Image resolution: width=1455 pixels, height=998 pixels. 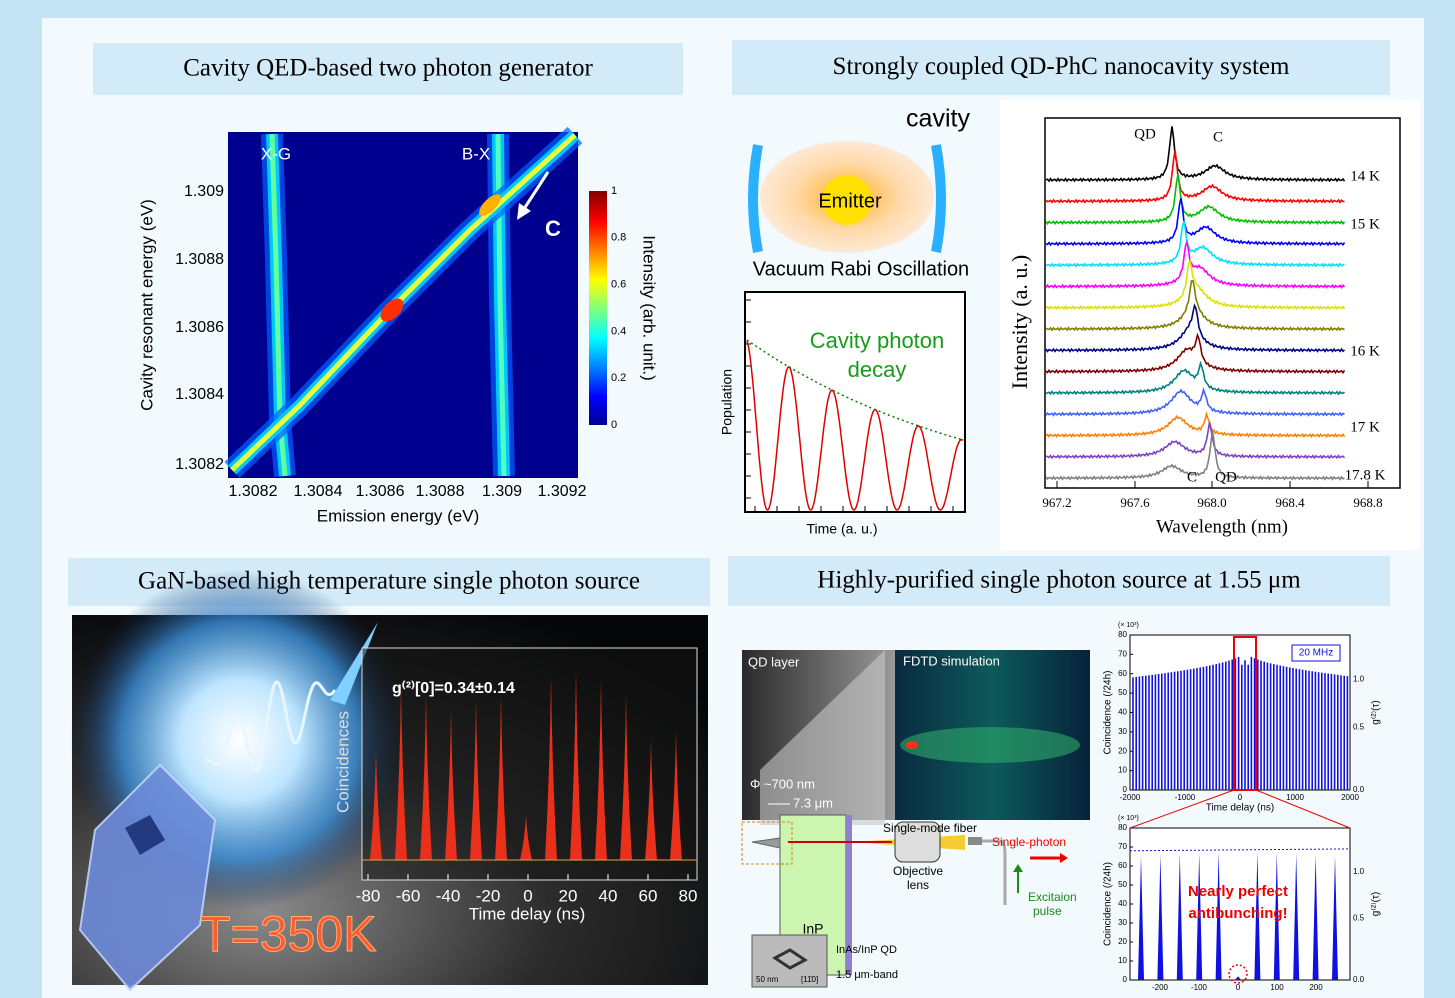 I want to click on x-tick-label: 968.8, so click(x=1367, y=502).